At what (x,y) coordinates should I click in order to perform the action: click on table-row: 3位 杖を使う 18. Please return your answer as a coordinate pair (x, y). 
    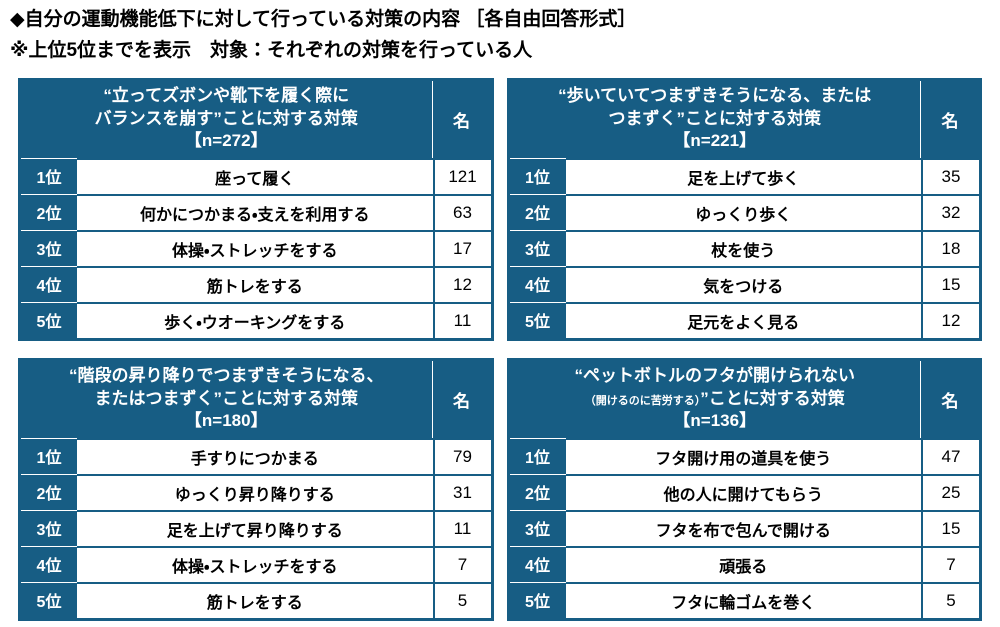
    Looking at the image, I should click on (744, 247).